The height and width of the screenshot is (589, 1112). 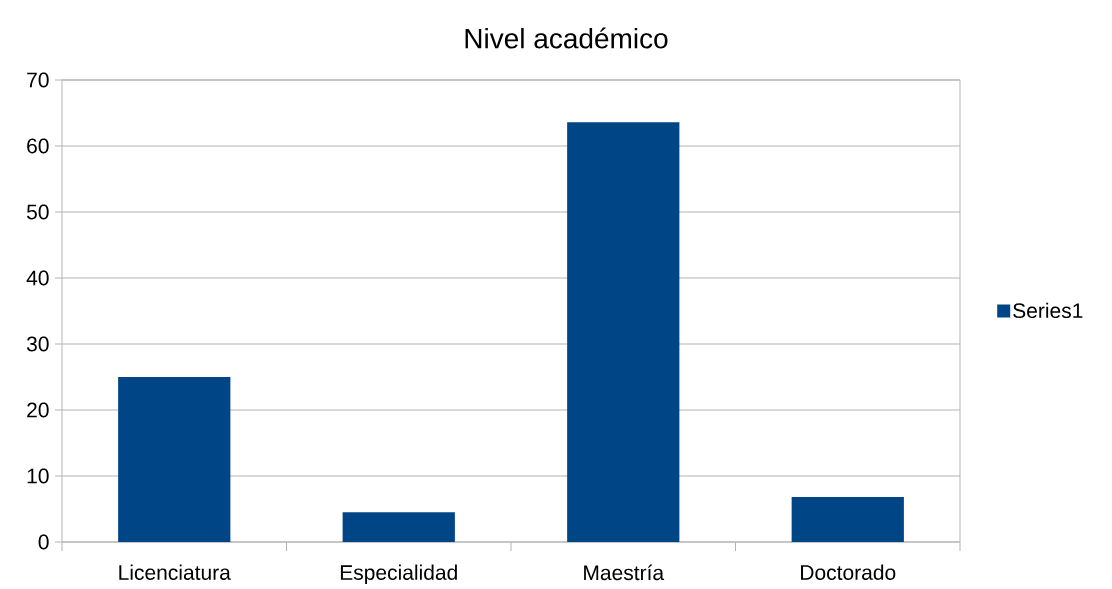 What do you see at coordinates (566, 38) in the screenshot?
I see `chart-title: Nivel académico` at bounding box center [566, 38].